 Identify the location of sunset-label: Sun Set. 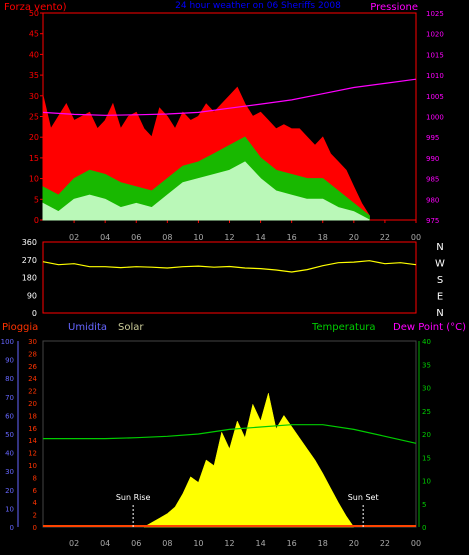
(363, 497).